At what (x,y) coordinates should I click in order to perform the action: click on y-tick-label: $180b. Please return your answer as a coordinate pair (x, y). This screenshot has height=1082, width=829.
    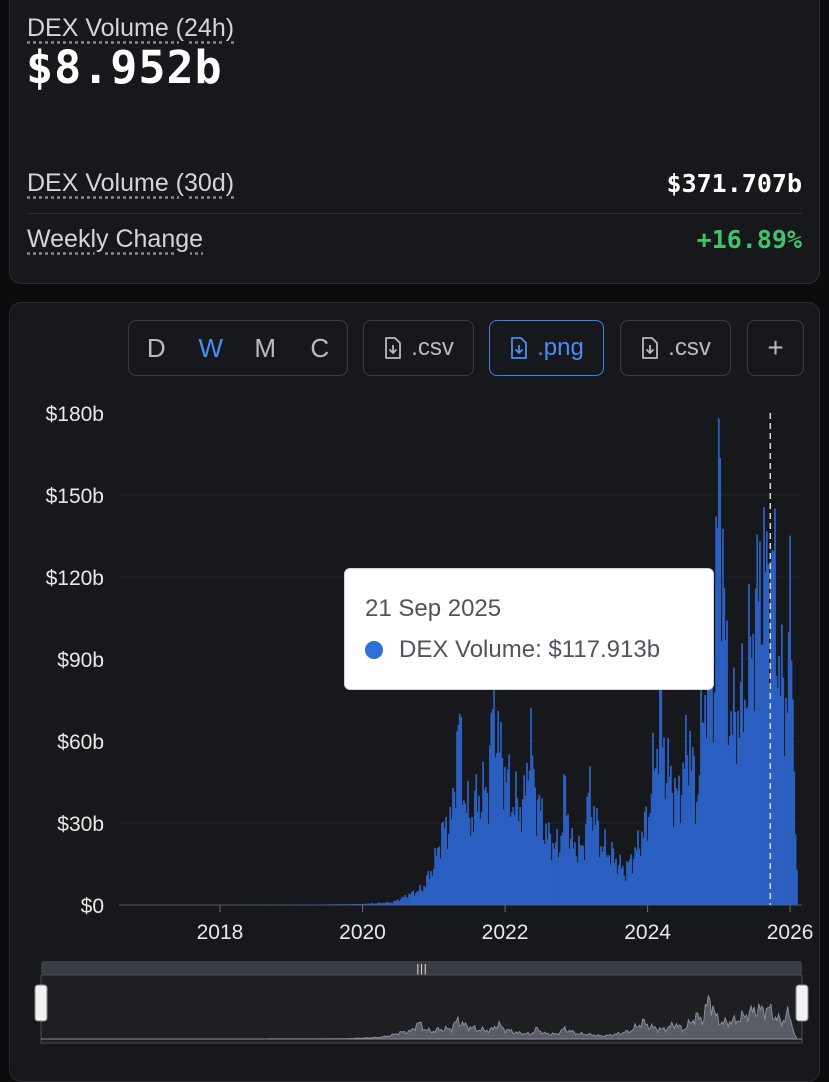
    Looking at the image, I should click on (75, 414).